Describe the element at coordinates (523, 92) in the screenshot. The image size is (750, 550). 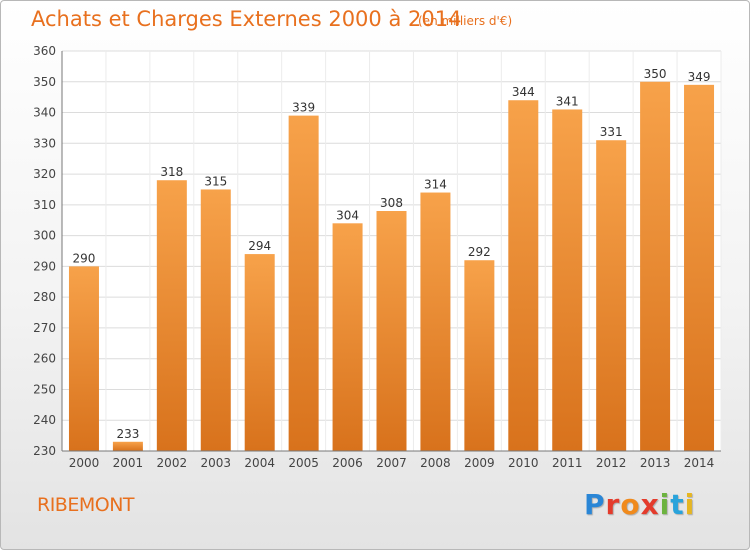
I see `value-label: 344` at that location.